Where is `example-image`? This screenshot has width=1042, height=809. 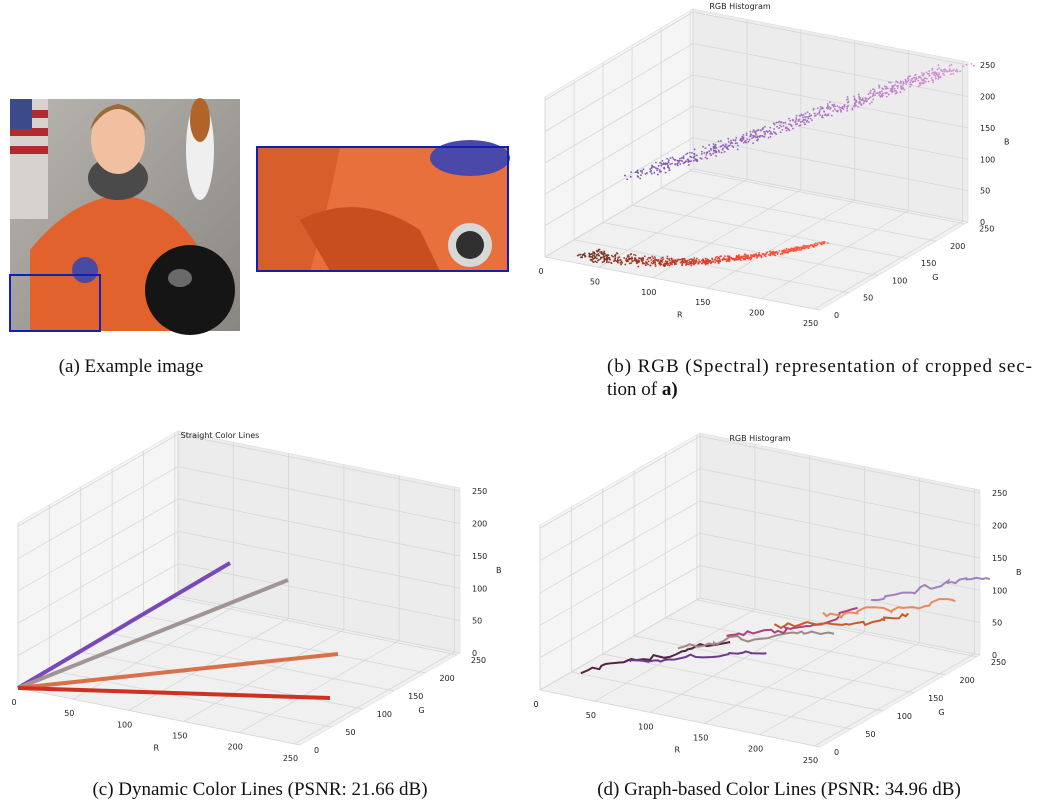
example-image is located at coordinates (124, 216).